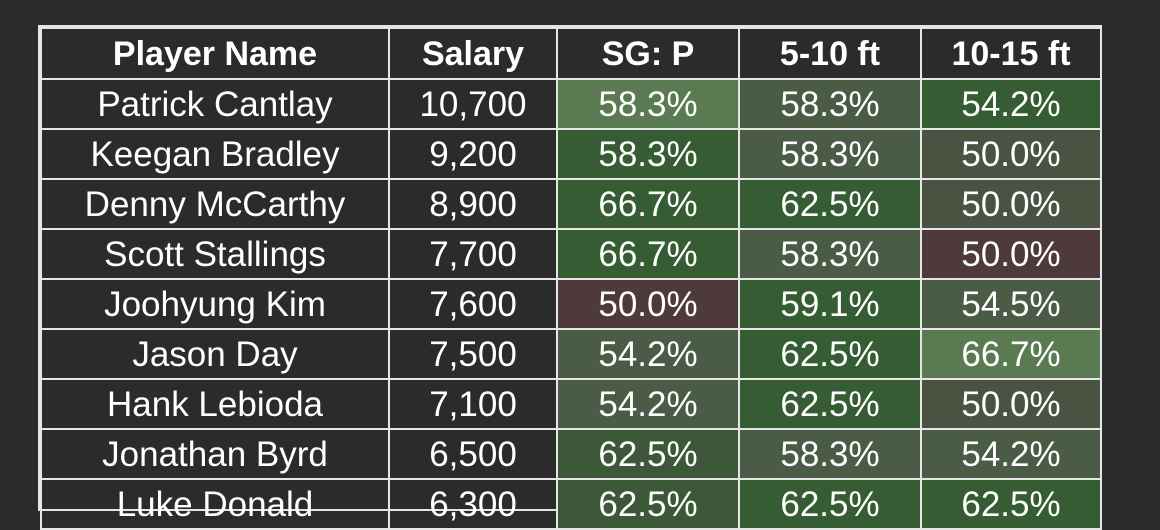  I want to click on player-name-cell: Scott Stallings, so click(215, 254).